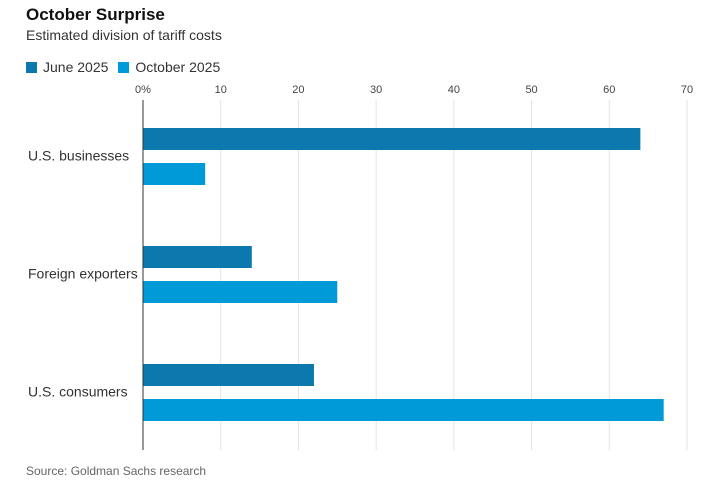 Image resolution: width=726 pixels, height=489 pixels. I want to click on legend: June 2025 October 2025, so click(128, 67).